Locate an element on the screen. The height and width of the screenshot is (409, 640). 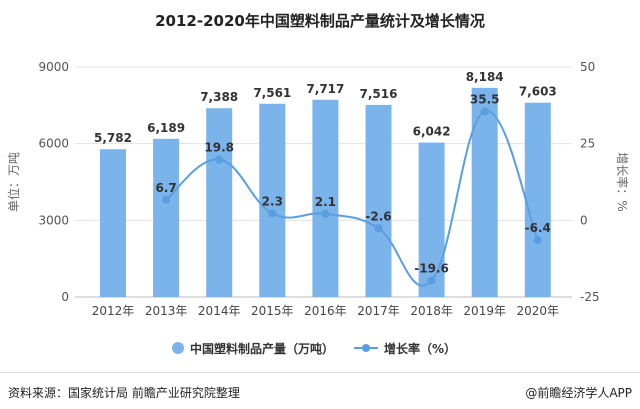
bar-label: 5,782 is located at coordinates (113, 138).